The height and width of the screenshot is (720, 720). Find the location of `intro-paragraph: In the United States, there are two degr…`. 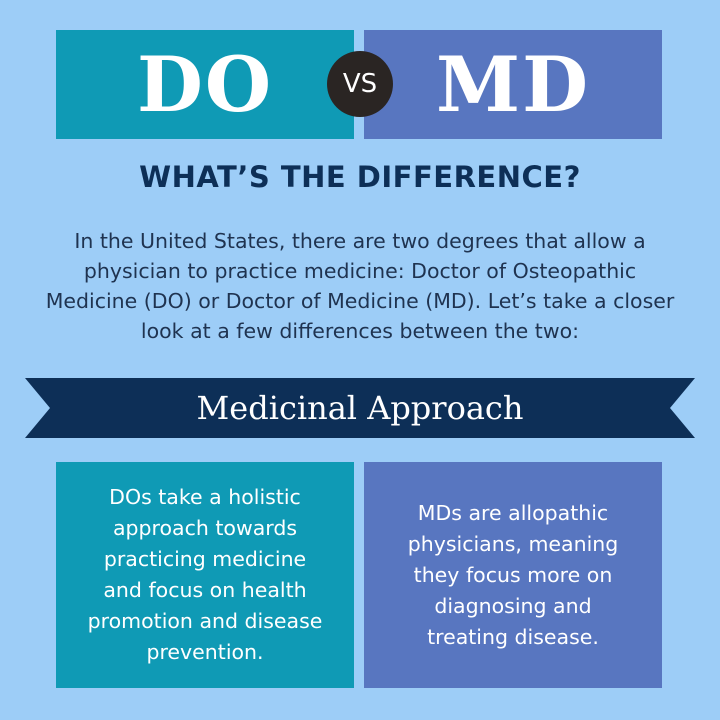

intro-paragraph: In the United States, there are two degr… is located at coordinates (360, 286).